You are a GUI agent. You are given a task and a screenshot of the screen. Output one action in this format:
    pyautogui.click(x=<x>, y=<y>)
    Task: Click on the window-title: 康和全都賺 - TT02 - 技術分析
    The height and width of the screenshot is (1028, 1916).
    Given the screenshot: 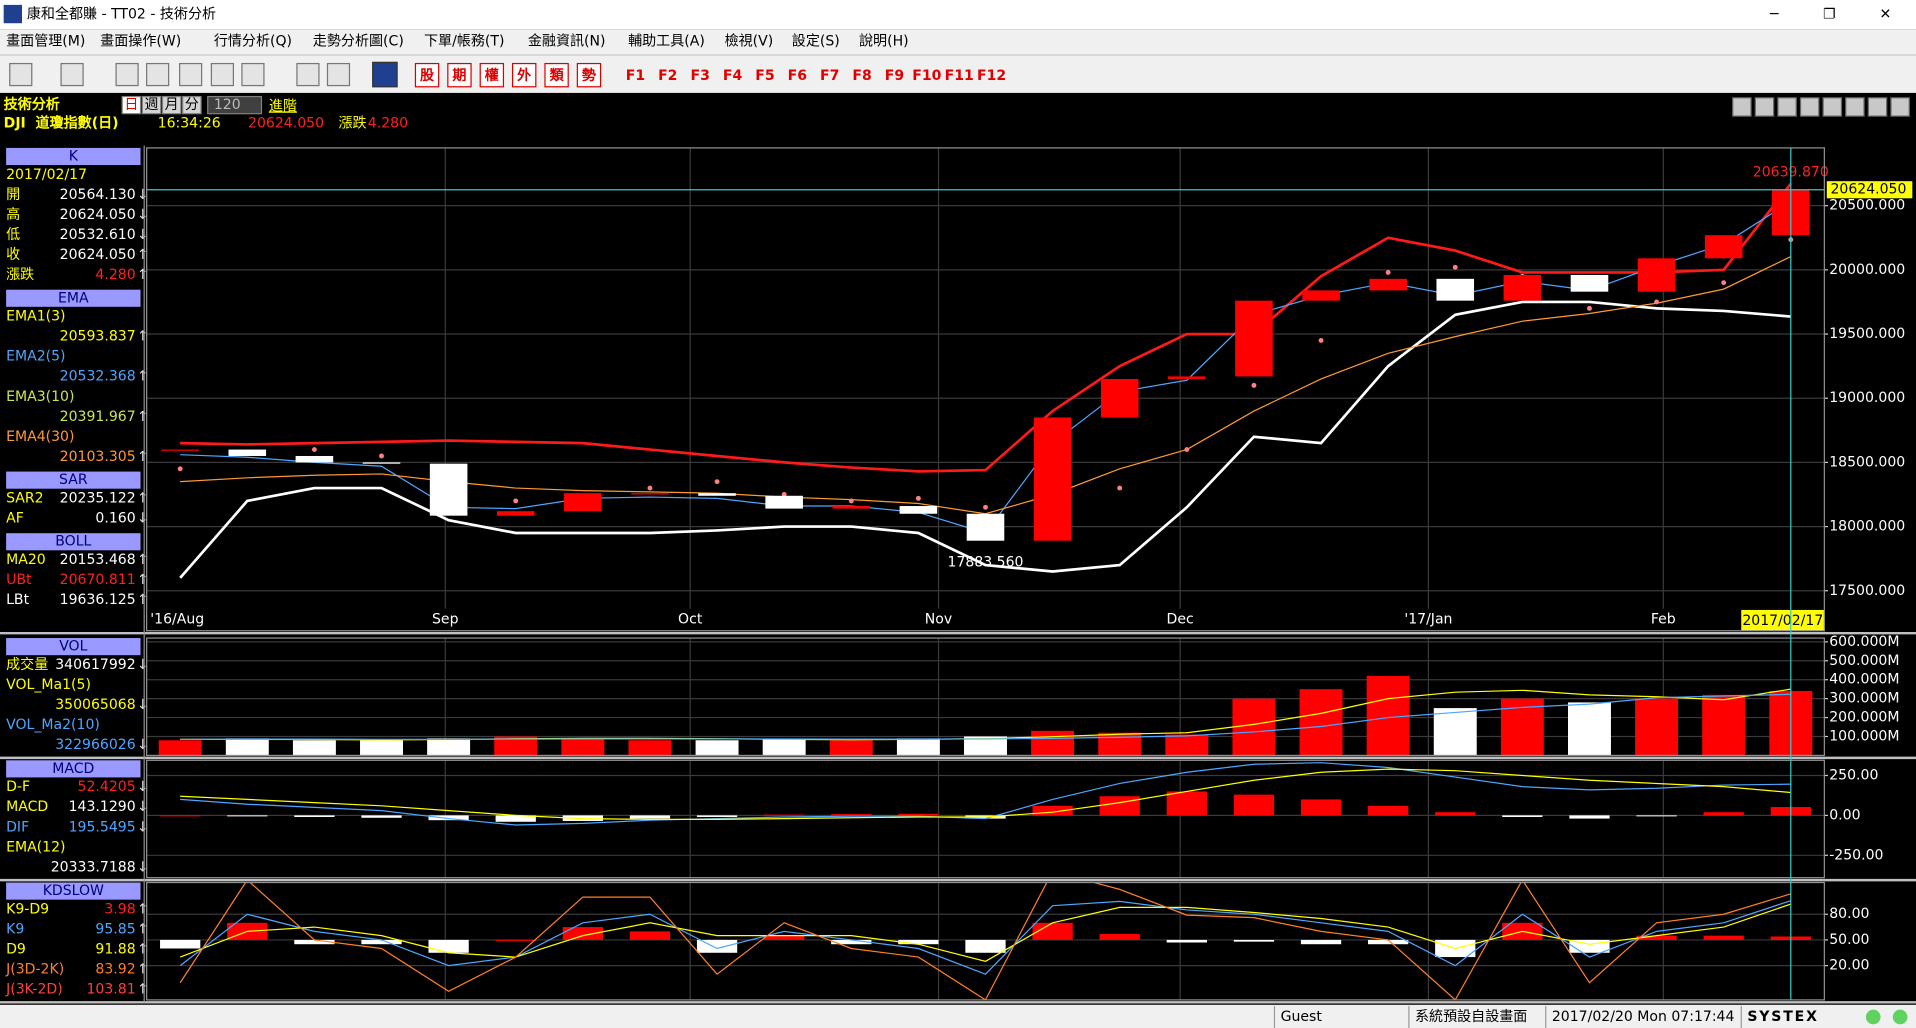 What is the action you would take?
    pyautogui.click(x=121, y=14)
    